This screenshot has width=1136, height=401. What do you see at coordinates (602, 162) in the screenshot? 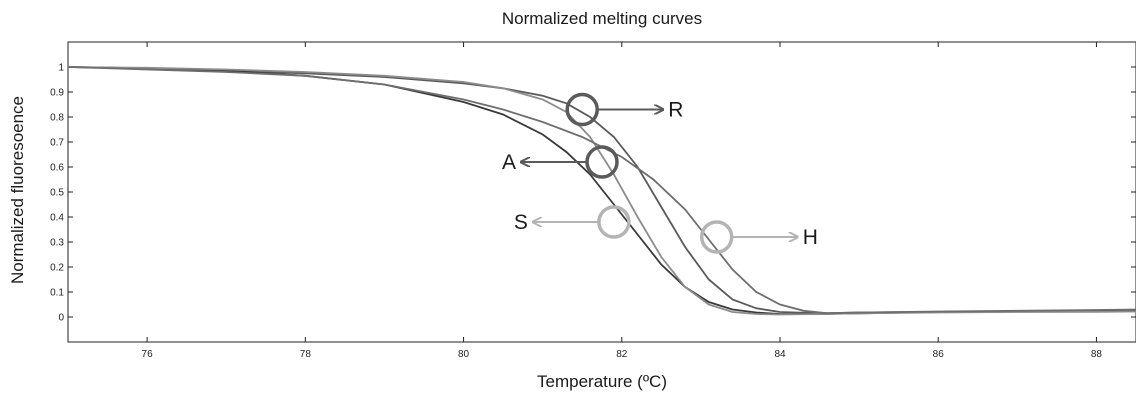
I see `marker-circle-a` at bounding box center [602, 162].